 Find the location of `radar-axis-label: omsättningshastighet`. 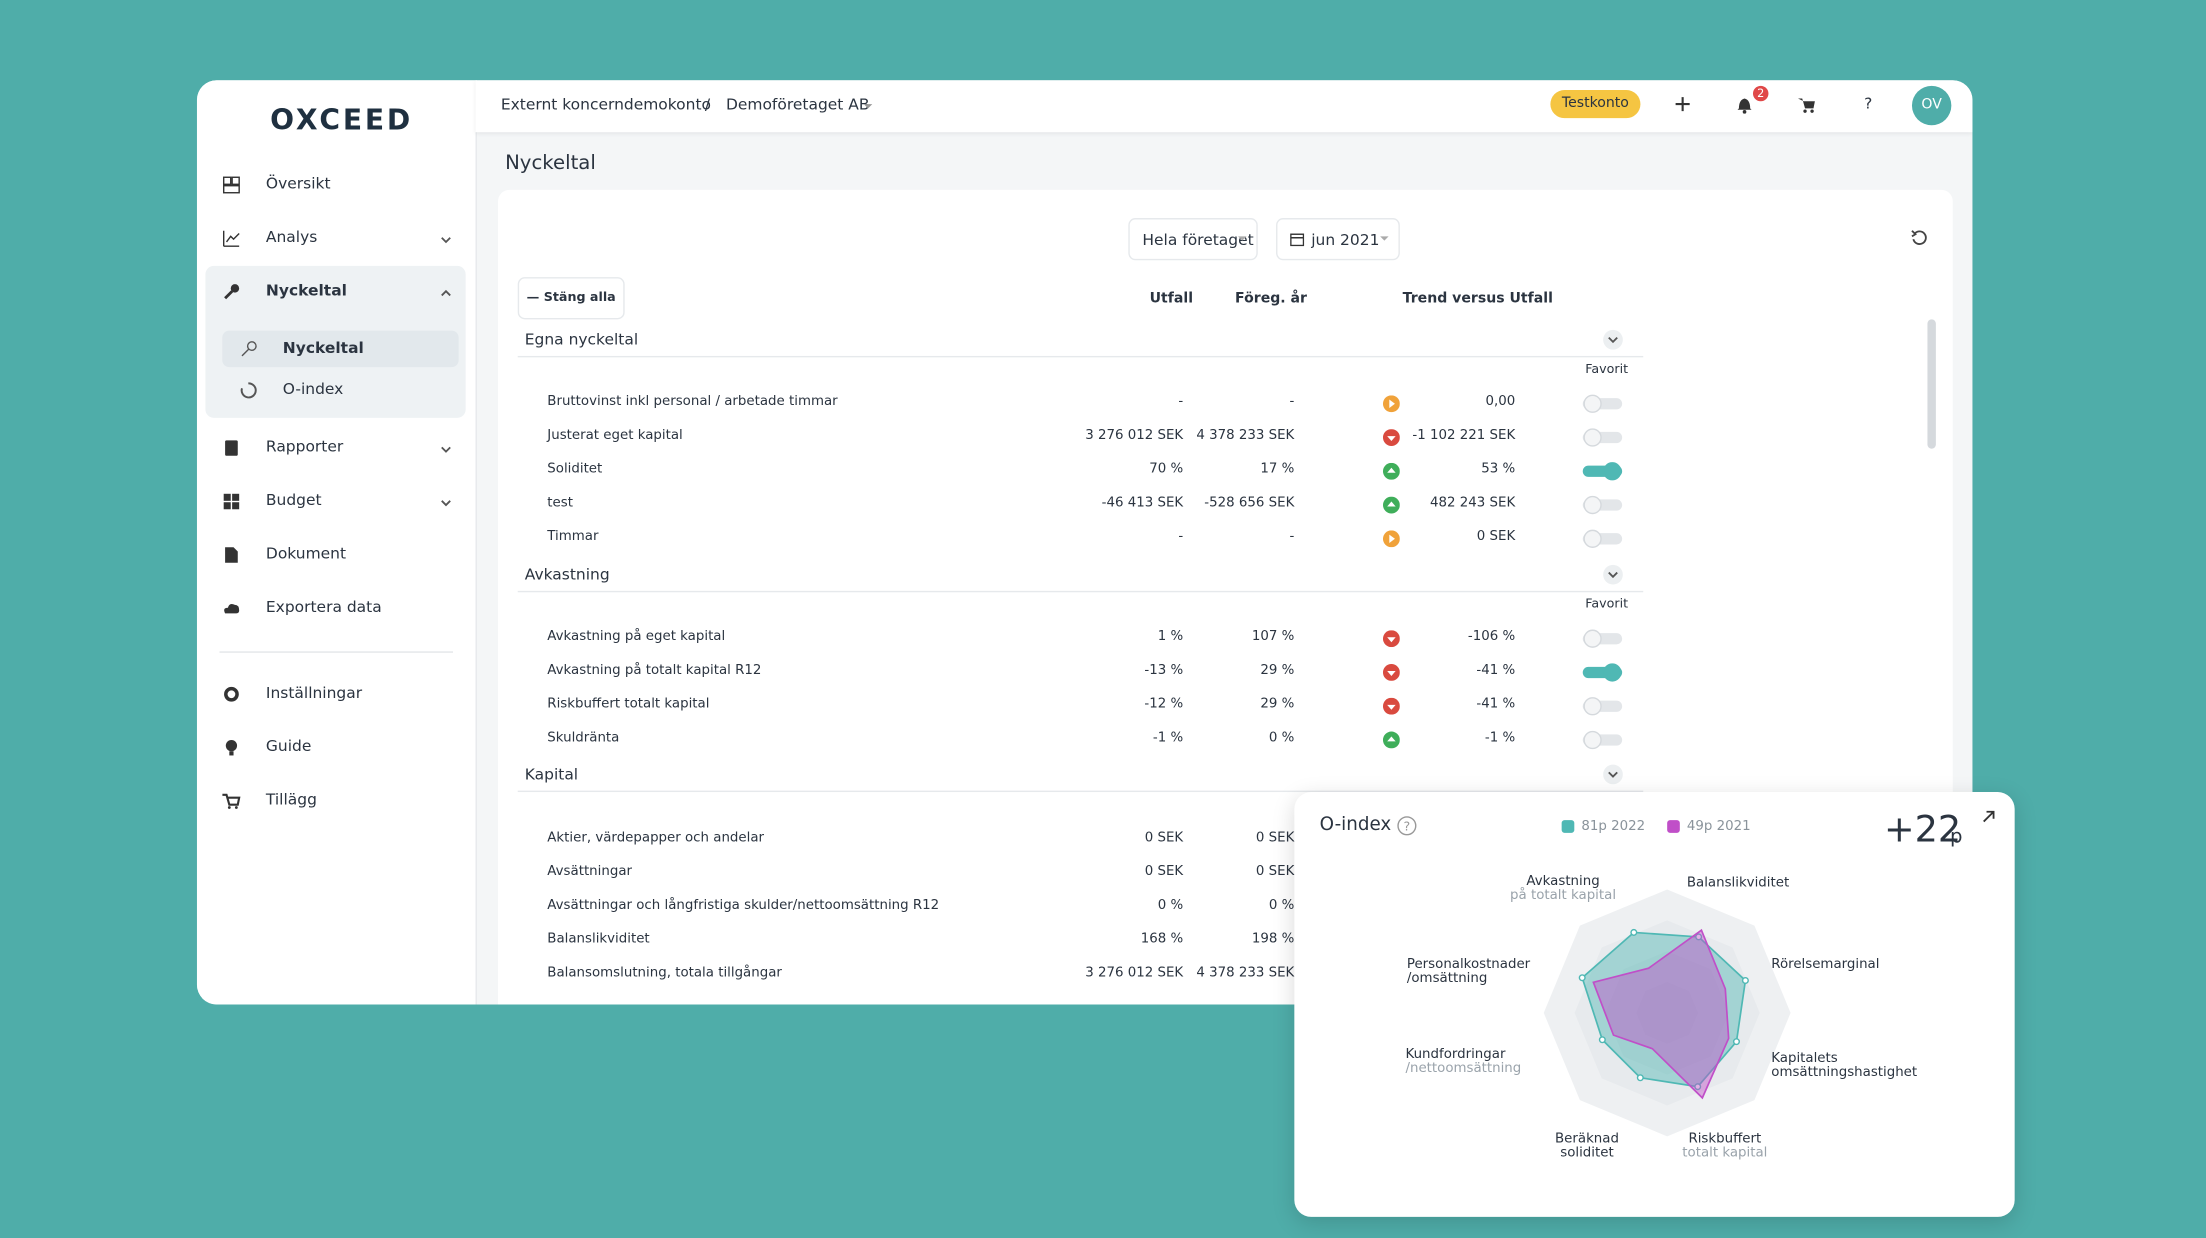

radar-axis-label: omsättningshastighet is located at coordinates (1844, 1072).